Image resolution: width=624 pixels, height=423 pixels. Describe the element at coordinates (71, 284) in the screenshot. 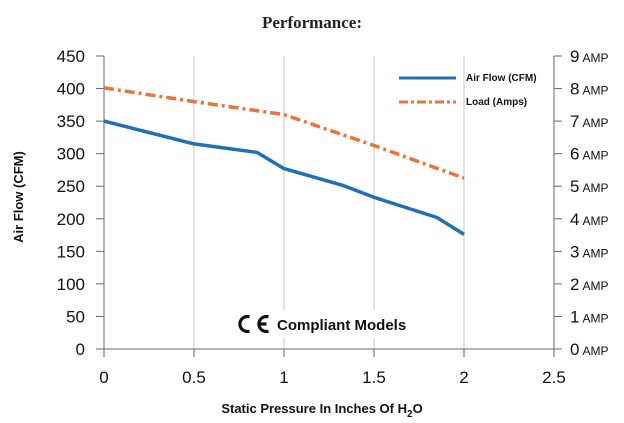

I see `y-left-tick-label: 100` at that location.